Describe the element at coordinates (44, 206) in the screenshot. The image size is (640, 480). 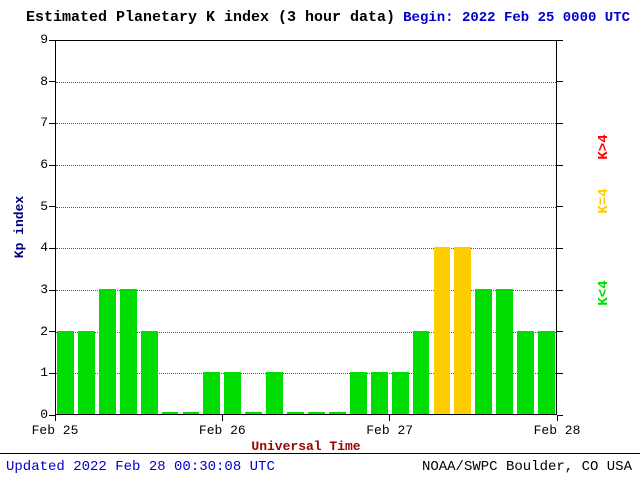
I see `y-tick-label: 5` at that location.